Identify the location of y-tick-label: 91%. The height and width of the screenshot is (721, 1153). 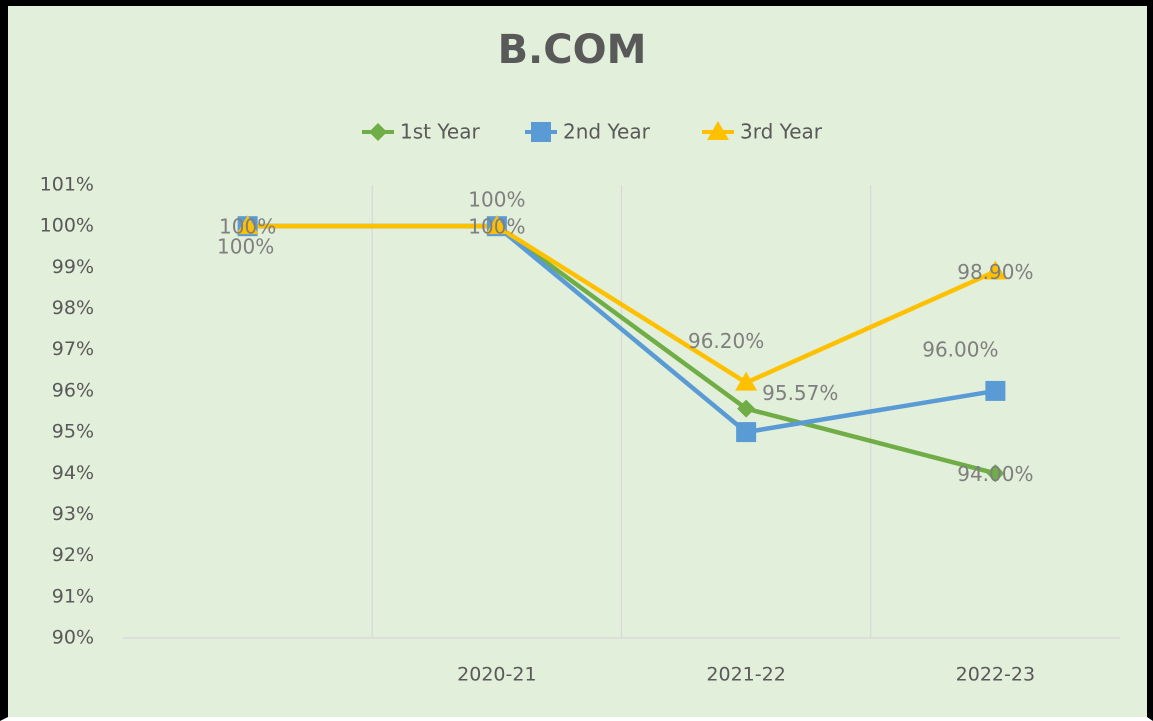
(73, 596).